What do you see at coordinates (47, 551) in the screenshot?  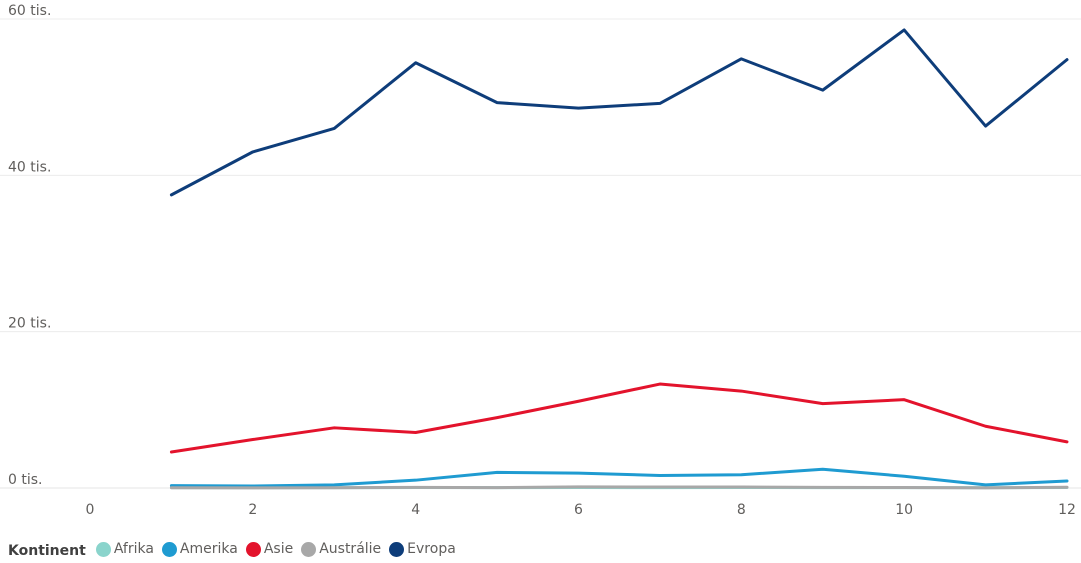 I see `legend-title: Kontinent` at bounding box center [47, 551].